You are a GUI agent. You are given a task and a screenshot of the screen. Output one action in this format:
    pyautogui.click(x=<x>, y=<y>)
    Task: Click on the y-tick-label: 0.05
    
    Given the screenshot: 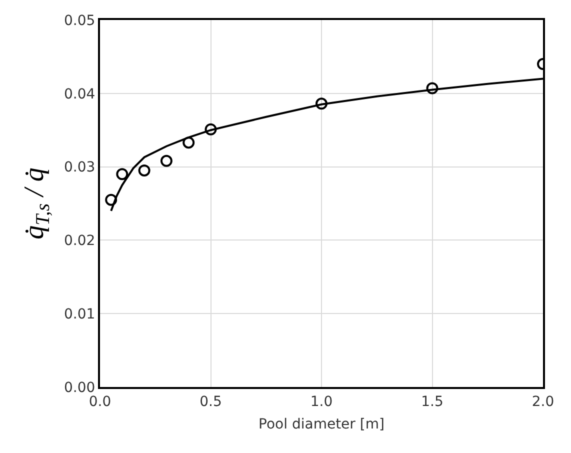 What is the action you would take?
    pyautogui.click(x=80, y=20)
    